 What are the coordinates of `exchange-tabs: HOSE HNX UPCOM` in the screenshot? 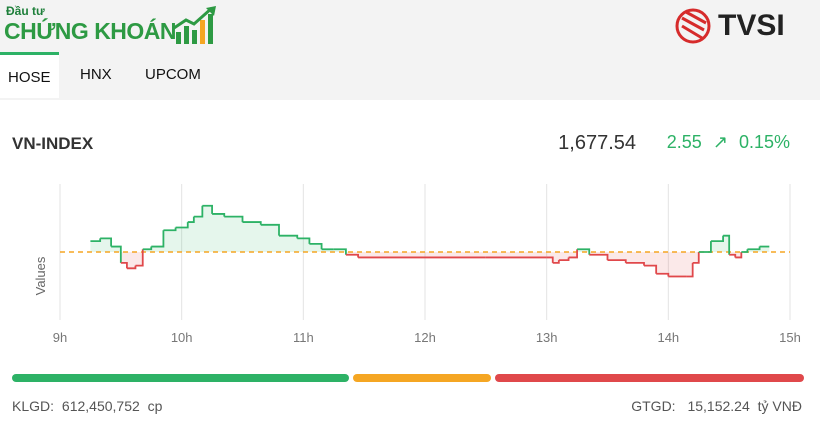 It's located at (410, 76).